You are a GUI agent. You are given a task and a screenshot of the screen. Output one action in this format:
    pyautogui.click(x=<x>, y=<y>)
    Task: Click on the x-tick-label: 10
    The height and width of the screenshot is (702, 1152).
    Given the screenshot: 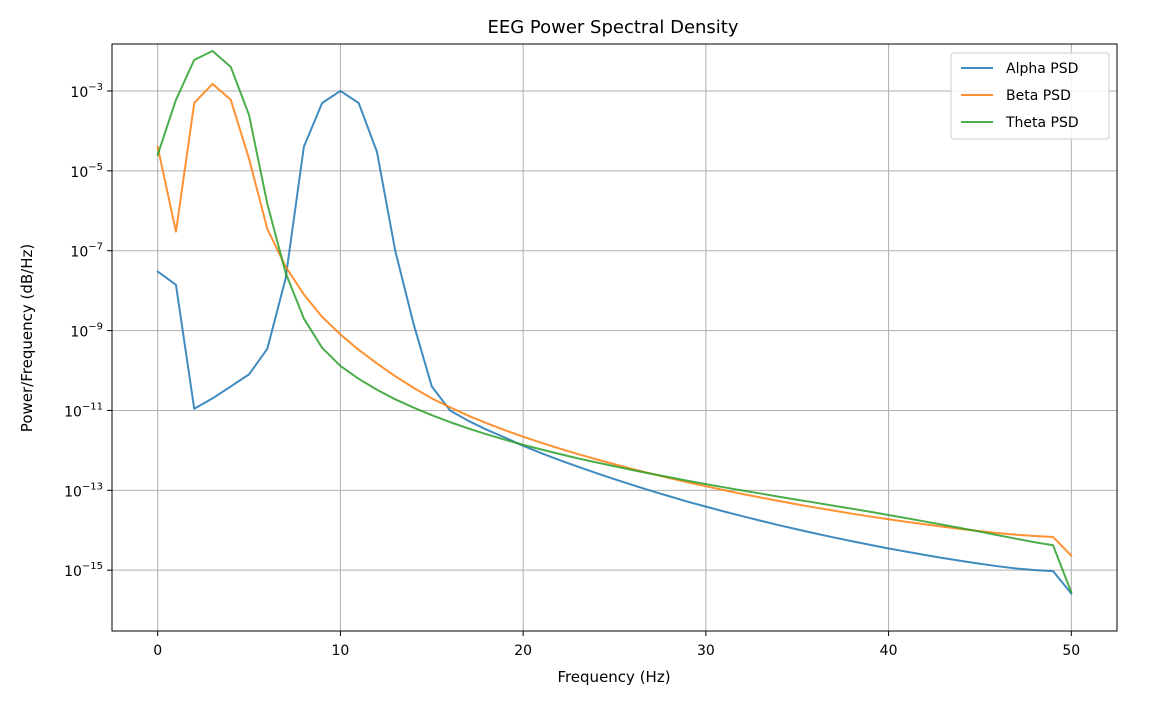 What is the action you would take?
    pyautogui.click(x=340, y=651)
    